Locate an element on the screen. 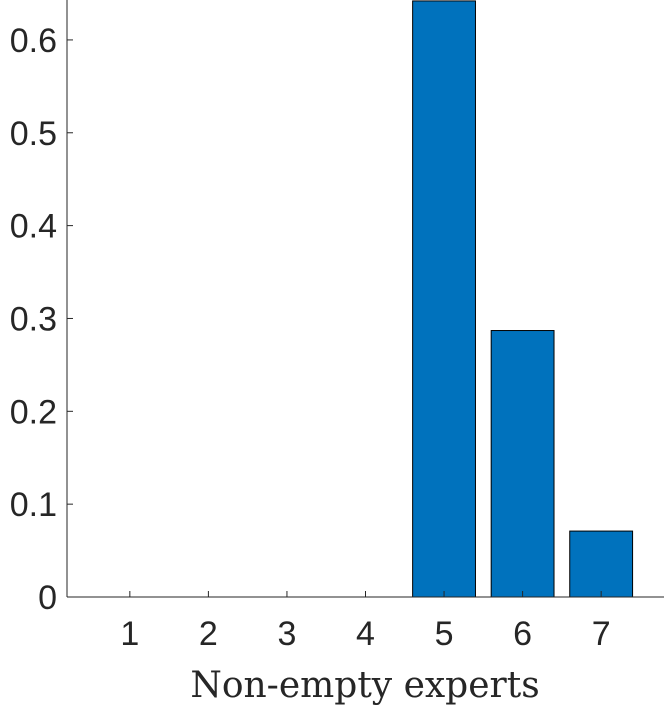  y-tick-label: 0.4 is located at coordinates (33, 227).